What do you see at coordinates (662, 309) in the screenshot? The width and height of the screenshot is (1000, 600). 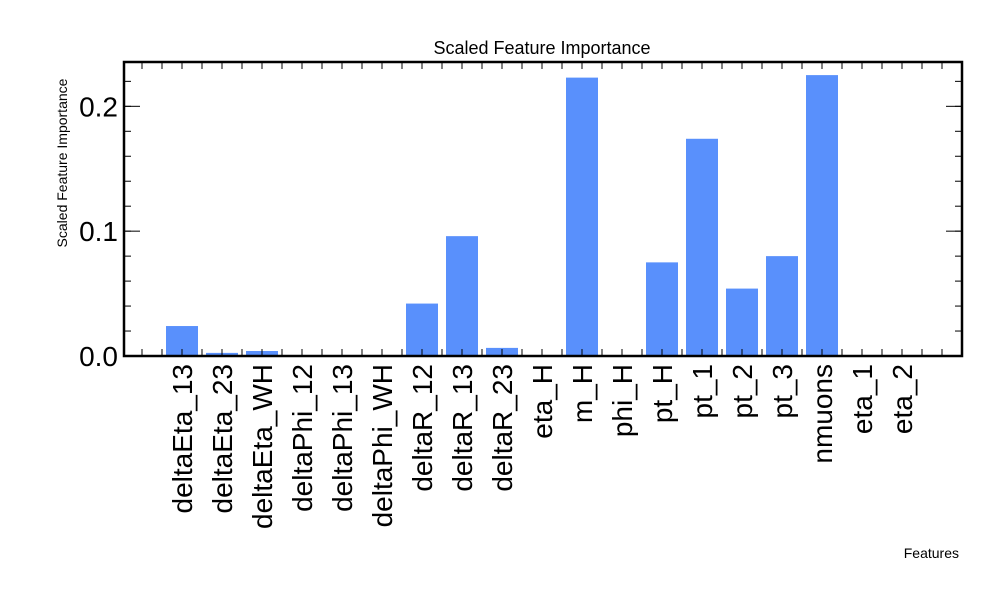 I see `bar-pt_h` at bounding box center [662, 309].